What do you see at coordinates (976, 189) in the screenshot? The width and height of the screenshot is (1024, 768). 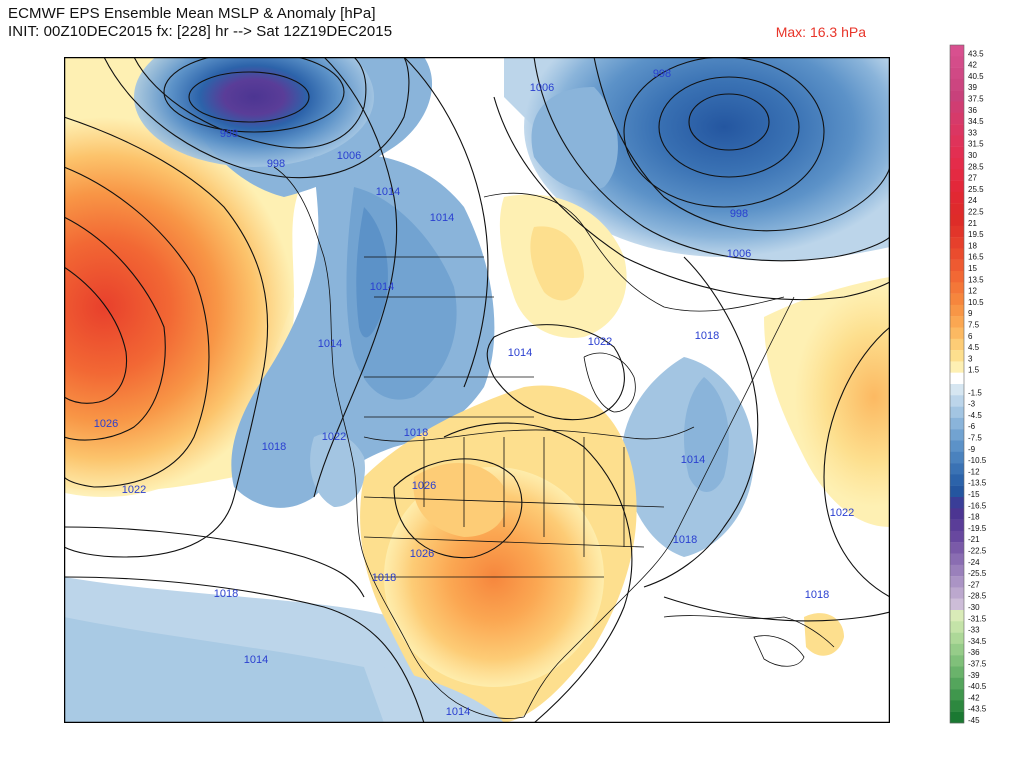 I see `legend-tick-label: 25.5` at bounding box center [976, 189].